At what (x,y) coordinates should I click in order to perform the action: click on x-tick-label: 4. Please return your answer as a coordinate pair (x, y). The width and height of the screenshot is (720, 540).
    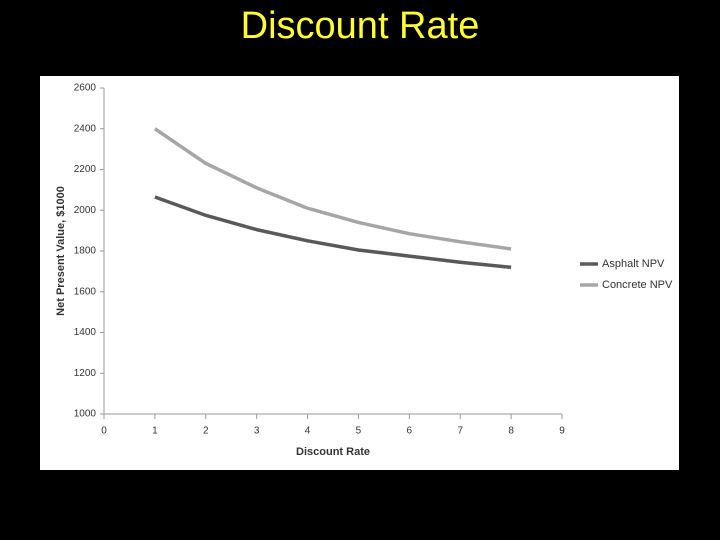
    Looking at the image, I should click on (308, 431).